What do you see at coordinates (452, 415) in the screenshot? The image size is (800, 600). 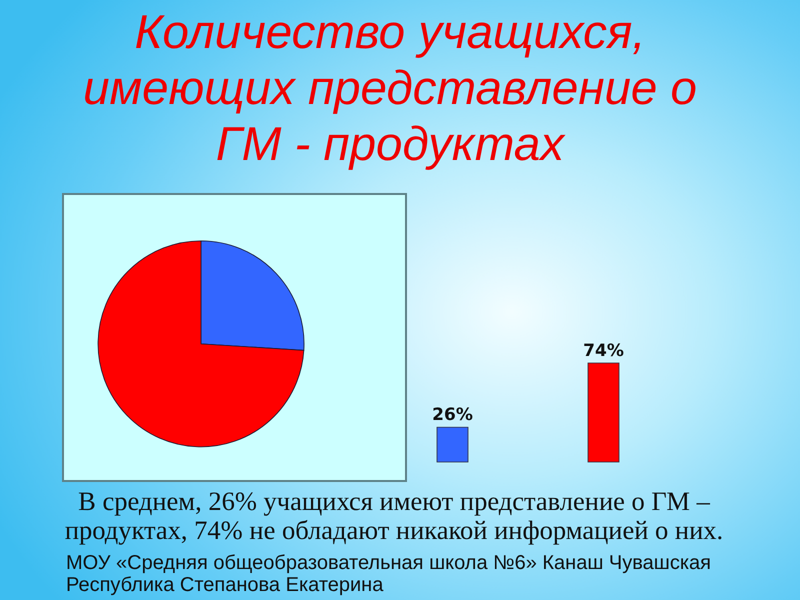 I see `data-label: 26%` at bounding box center [452, 415].